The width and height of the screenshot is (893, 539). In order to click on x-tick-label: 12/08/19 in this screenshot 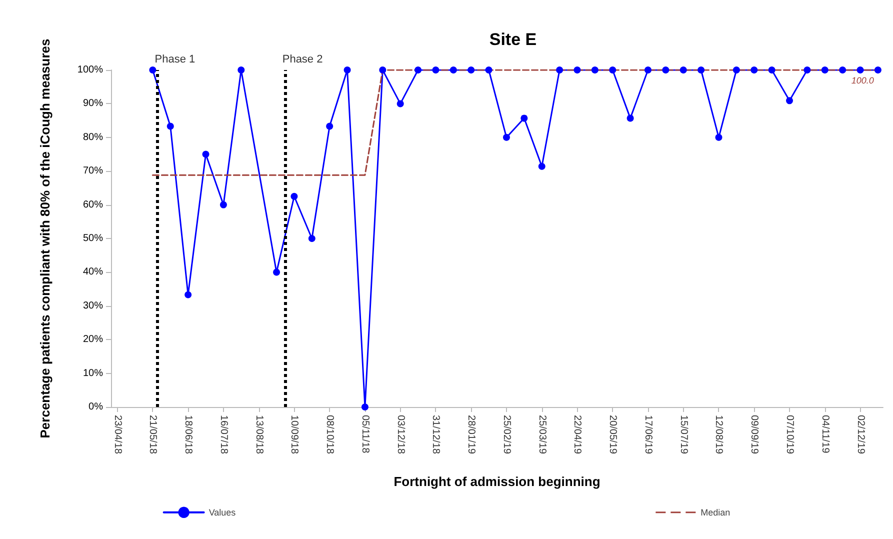, I will do `click(718, 434)`.